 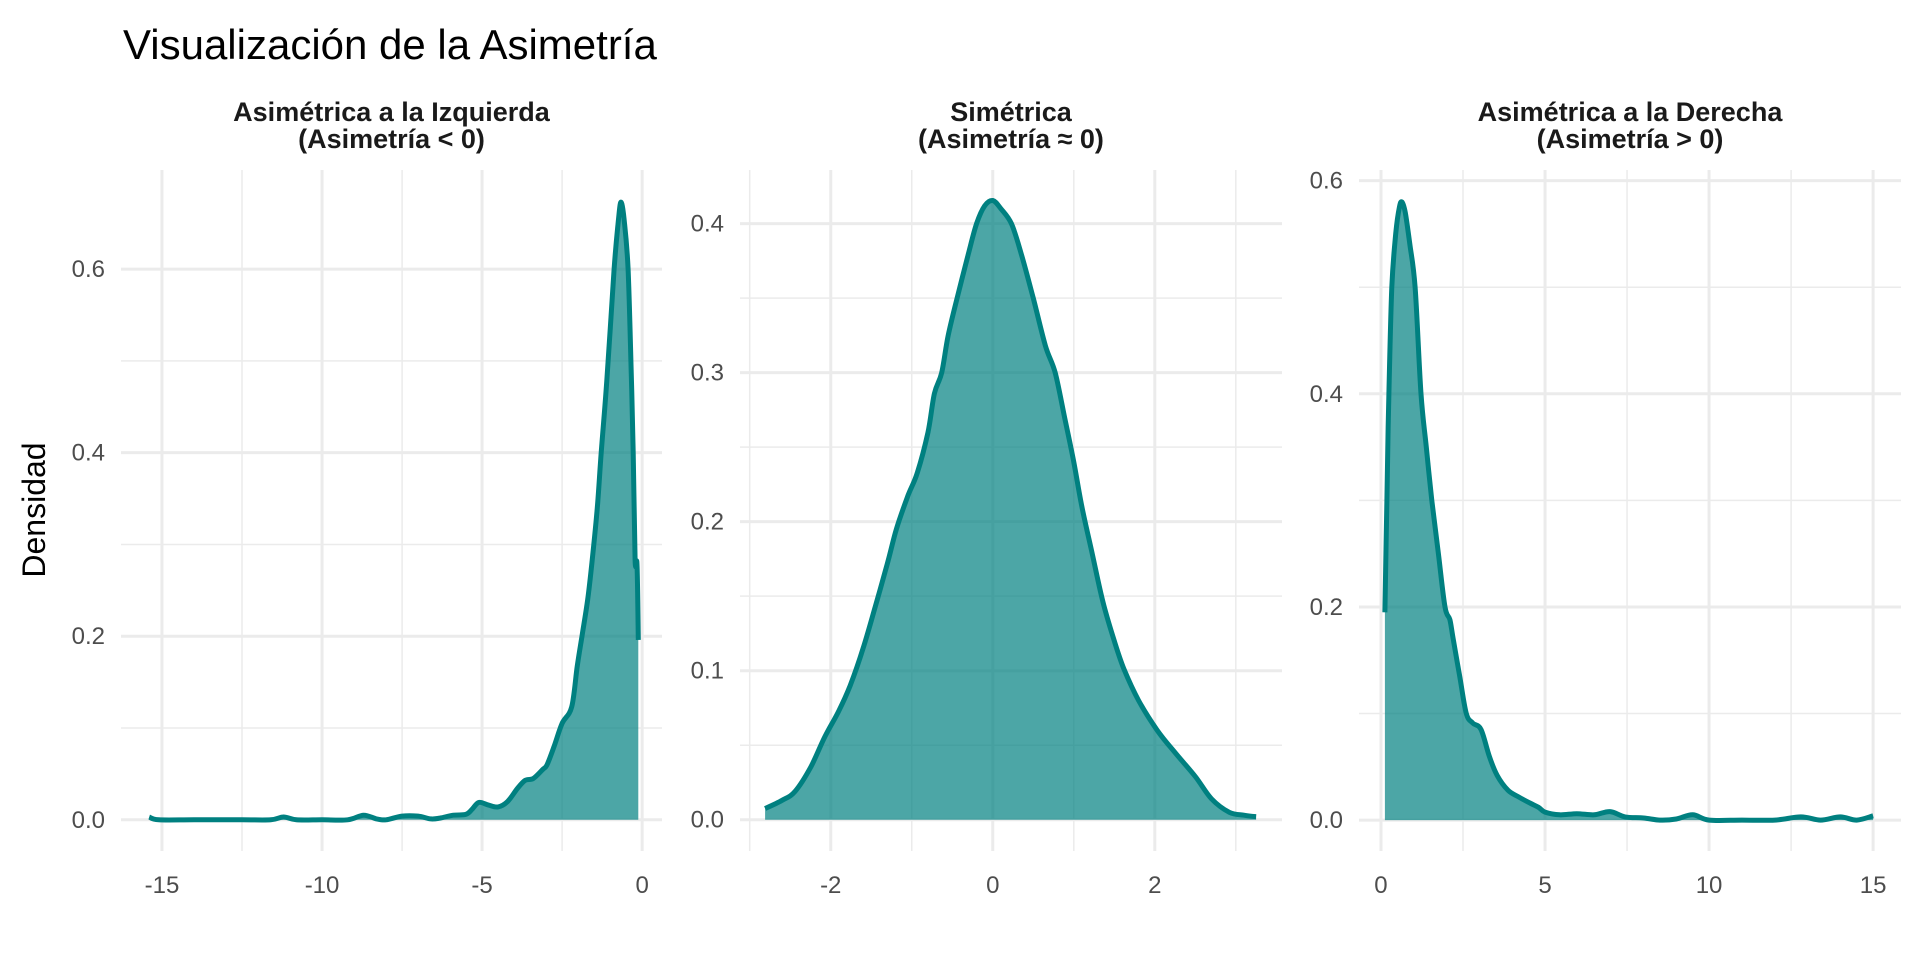 I want to click on panel-symmetric-x-tick-label: -2, so click(x=830, y=885).